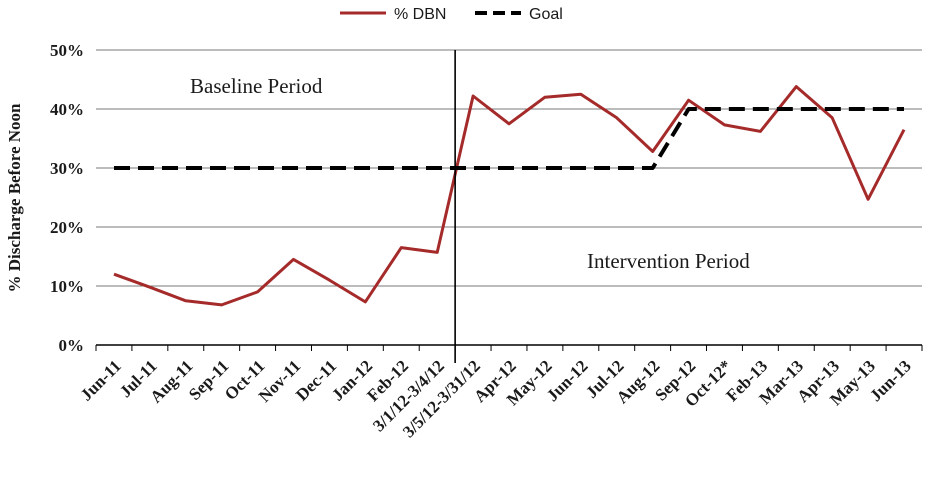 The height and width of the screenshot is (491, 933). I want to click on intervention-period-label: Intervention Period, so click(668, 261).